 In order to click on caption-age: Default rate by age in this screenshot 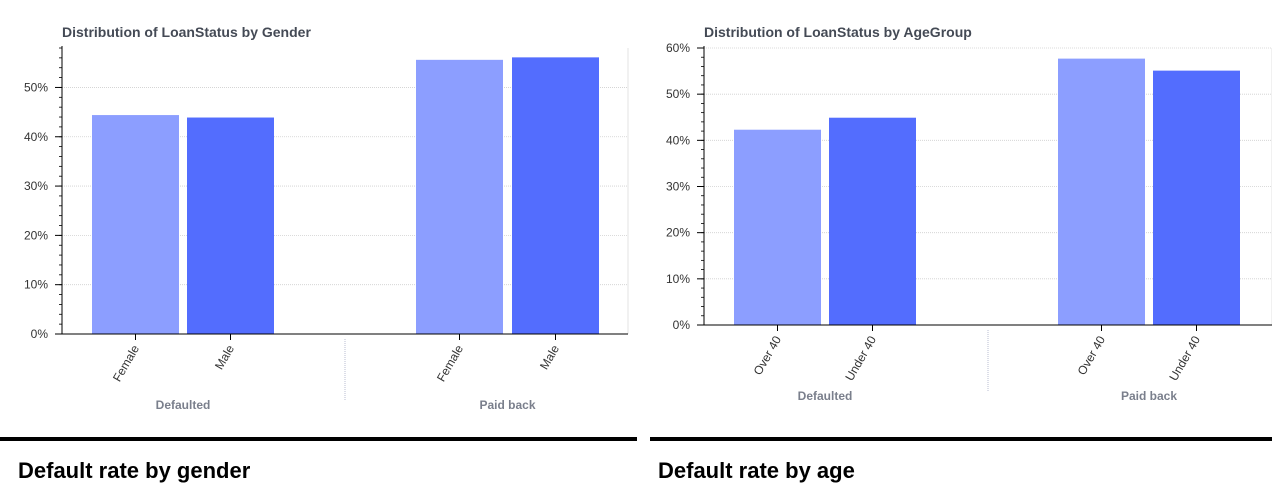, I will do `click(756, 470)`.